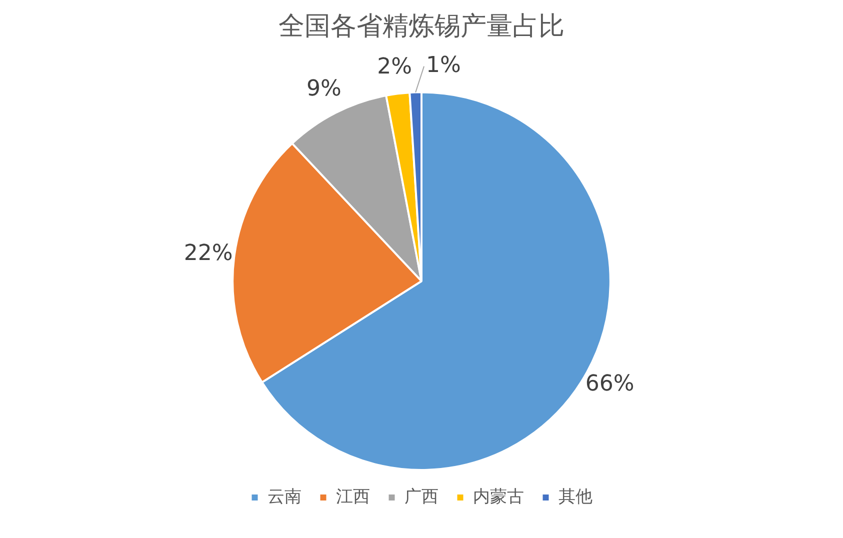 The height and width of the screenshot is (538, 843). I want to click on legend-label: 其他, so click(575, 496).